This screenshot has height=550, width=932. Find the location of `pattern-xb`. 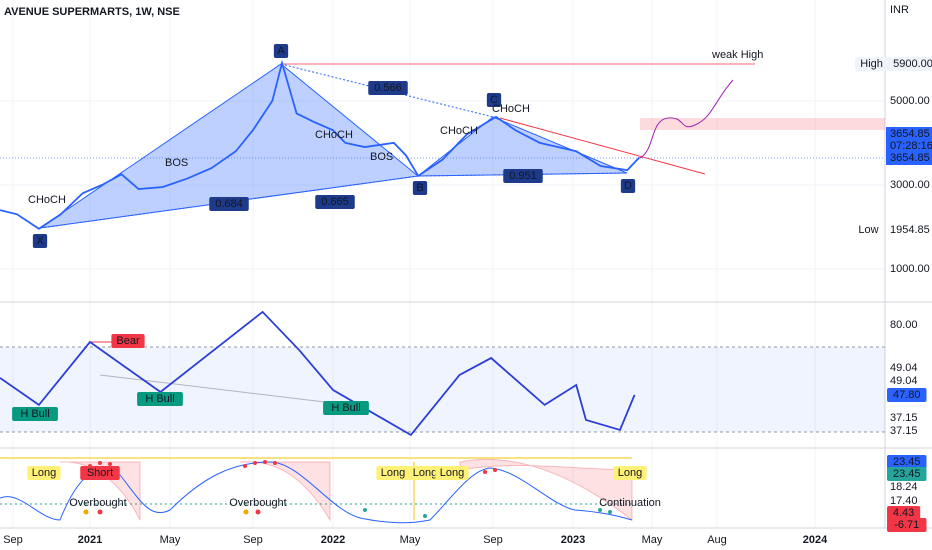

pattern-xb is located at coordinates (229, 202).